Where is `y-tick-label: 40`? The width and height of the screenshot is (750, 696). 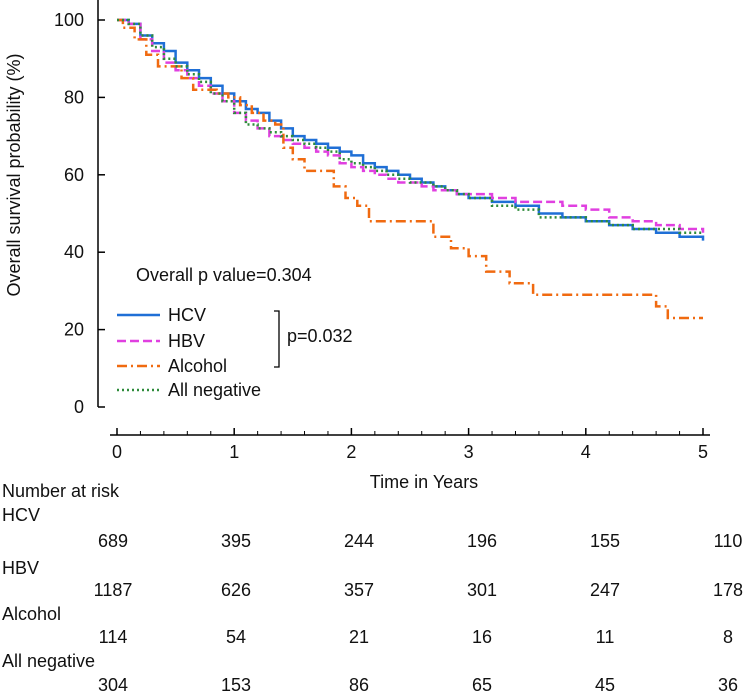
y-tick-label: 40 is located at coordinates (74, 252).